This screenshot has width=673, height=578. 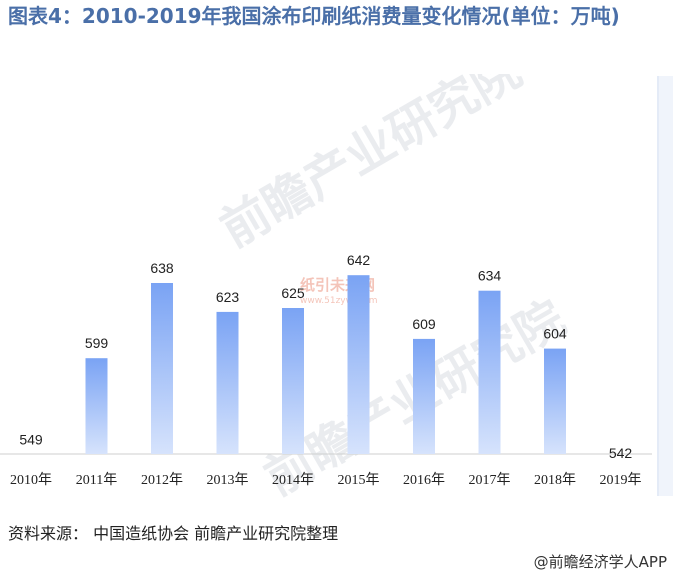 What do you see at coordinates (424, 324) in the screenshot?
I see `bar-value-label: 609` at bounding box center [424, 324].